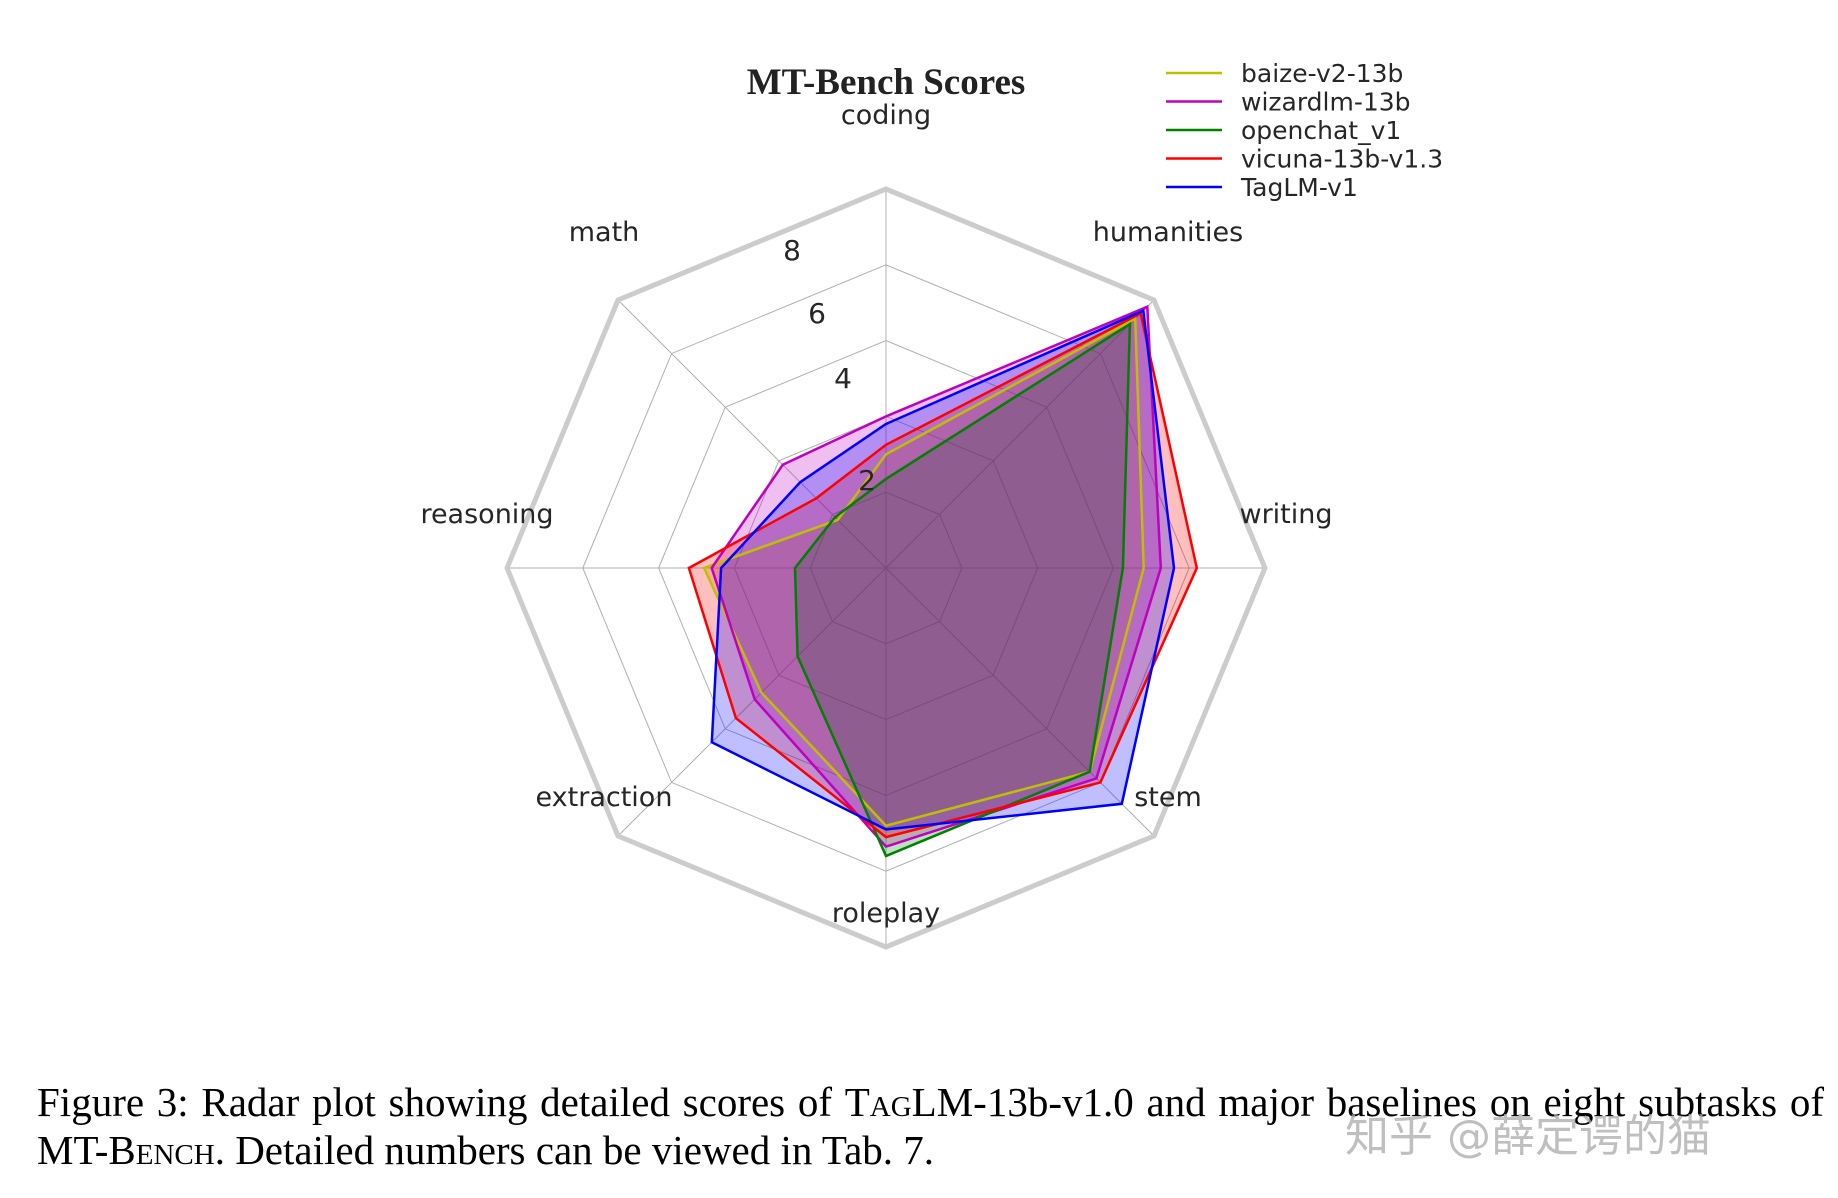 This screenshot has width=1838, height=1198. Describe the element at coordinates (1321, 130) in the screenshot. I see `legend-label: openchat_v1` at that location.